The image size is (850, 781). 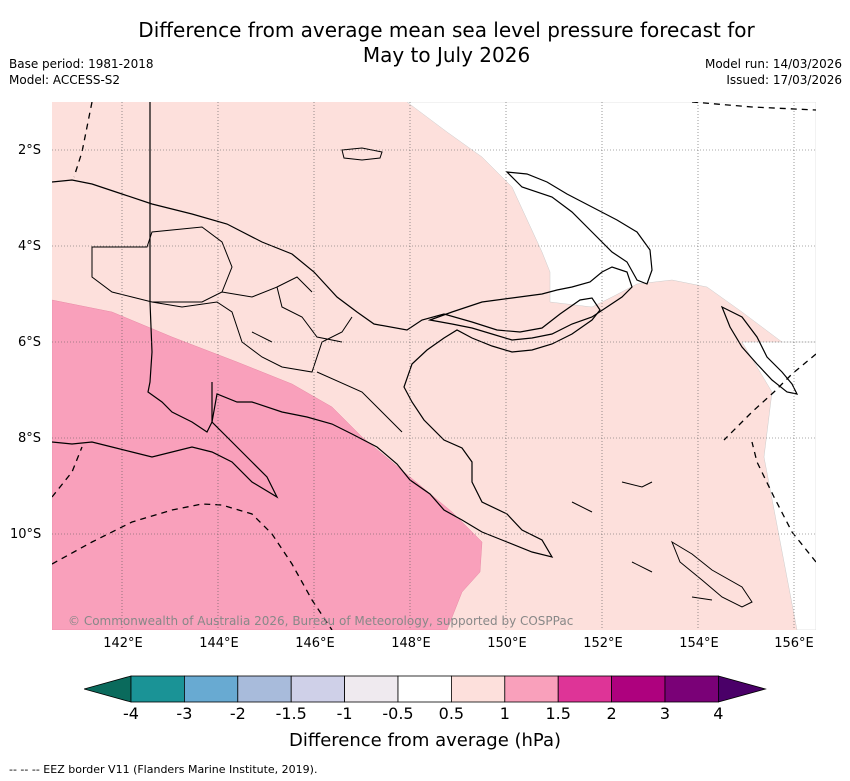 I want to click on base-period: Base period: 1981-2018, so click(x=81, y=64).